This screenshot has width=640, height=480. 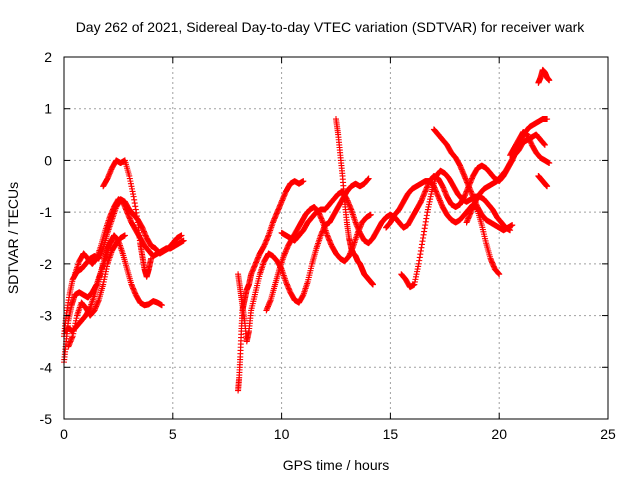 I want to click on series-arc3, so click(x=88, y=286).